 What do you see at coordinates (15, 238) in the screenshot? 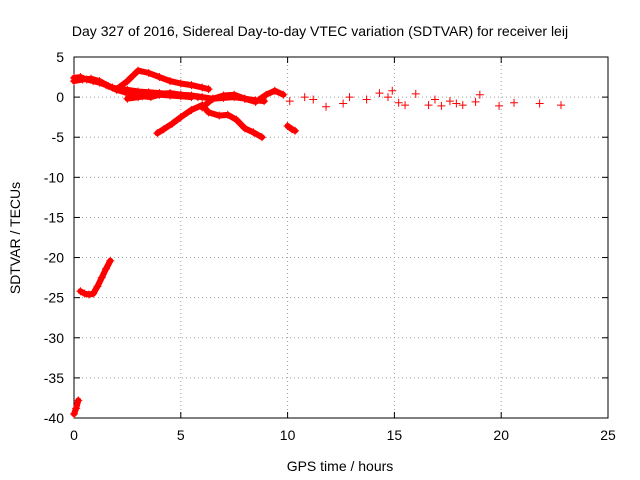
I see `y-axis-label: SDTVAR / TECUs` at bounding box center [15, 238].